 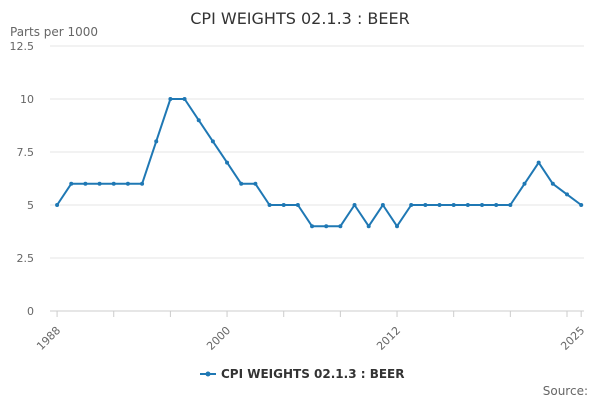 I want to click on legend-label: CPI WEIGHTS 02.1.3 : BEER, so click(x=313, y=374).